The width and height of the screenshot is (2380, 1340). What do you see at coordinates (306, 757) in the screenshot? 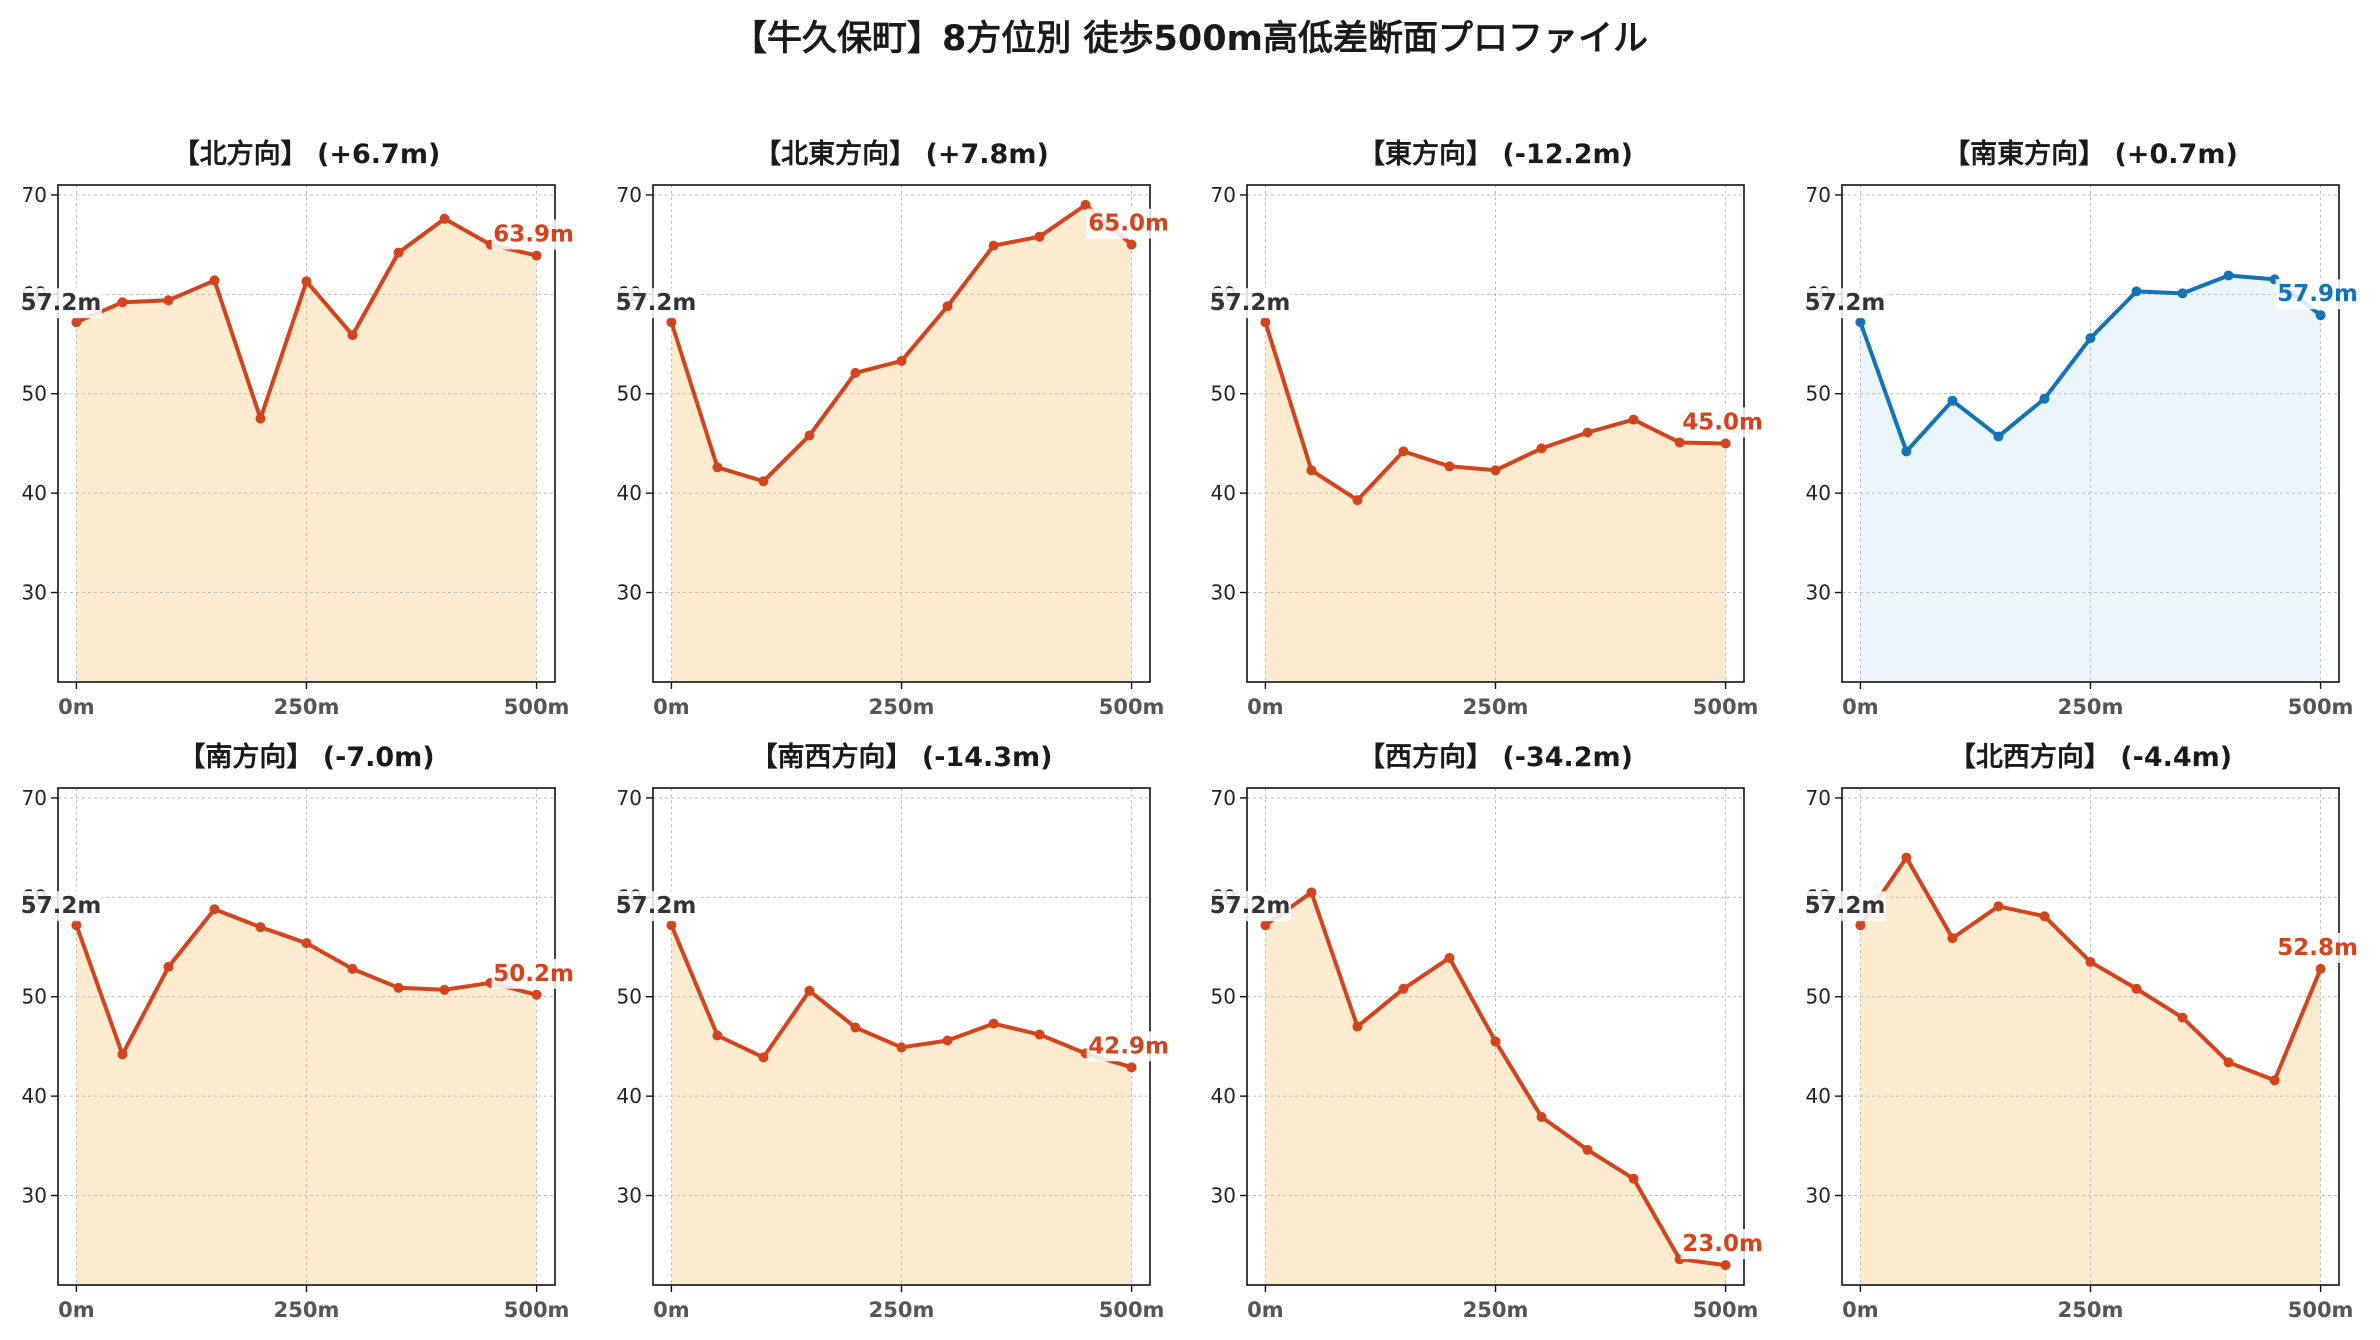
I see `panel-title: 【南方向】 (-7.0m)` at bounding box center [306, 757].